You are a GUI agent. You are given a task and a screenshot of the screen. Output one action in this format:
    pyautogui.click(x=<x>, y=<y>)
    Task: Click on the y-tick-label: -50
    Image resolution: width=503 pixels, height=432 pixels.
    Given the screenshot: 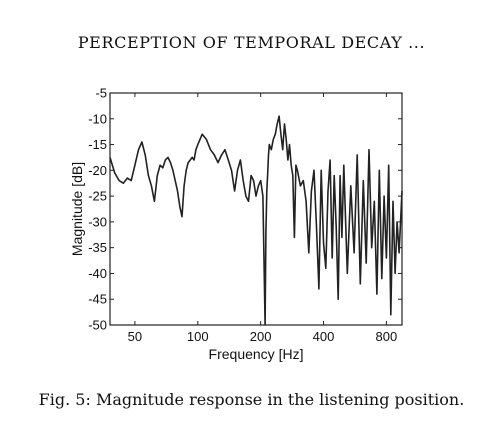 What is the action you would take?
    pyautogui.click(x=97, y=325)
    